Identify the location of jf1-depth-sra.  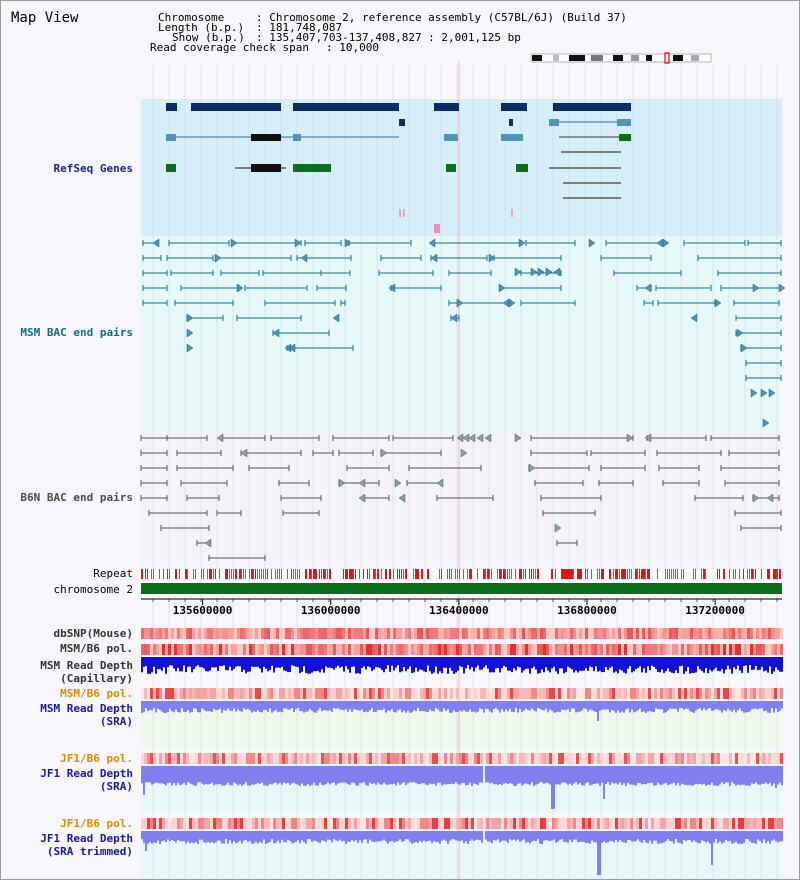
(462, 787).